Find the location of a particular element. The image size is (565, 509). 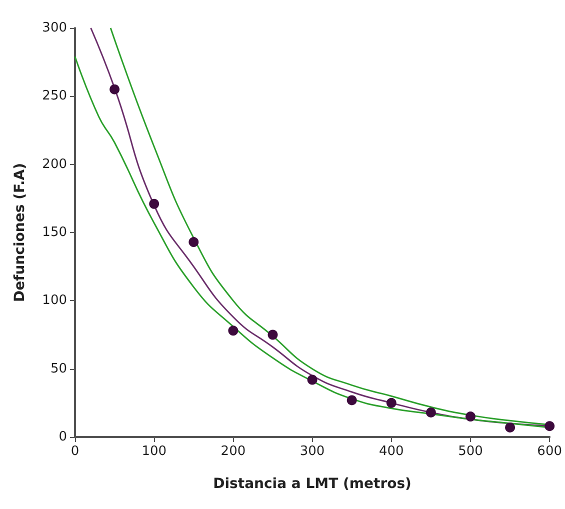

x-tick-label: 300 is located at coordinates (312, 451).